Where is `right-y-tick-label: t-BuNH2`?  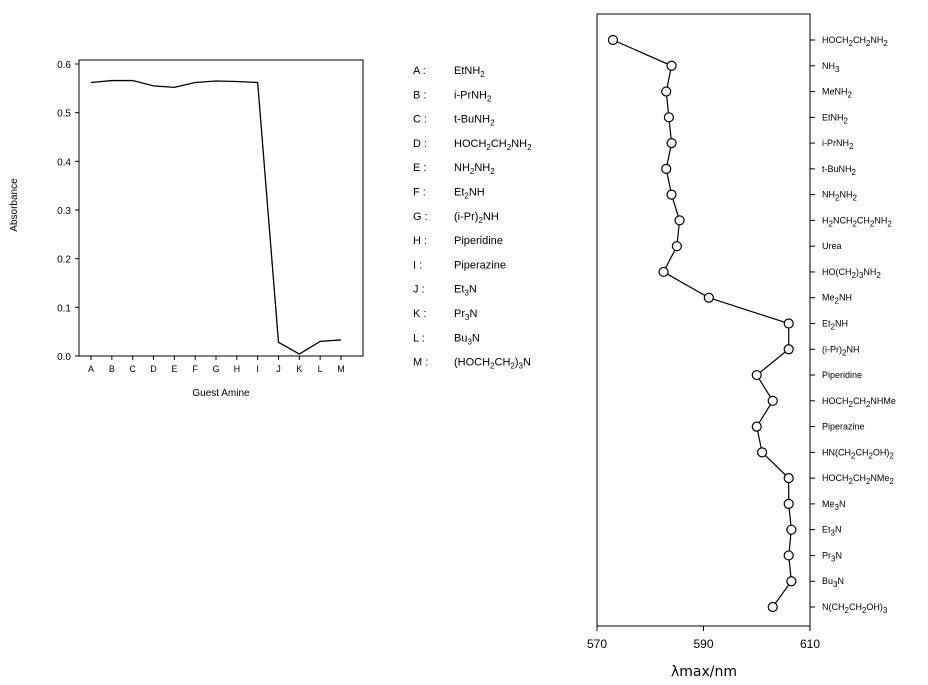
right-y-tick-label: t-BuNH2 is located at coordinates (839, 170).